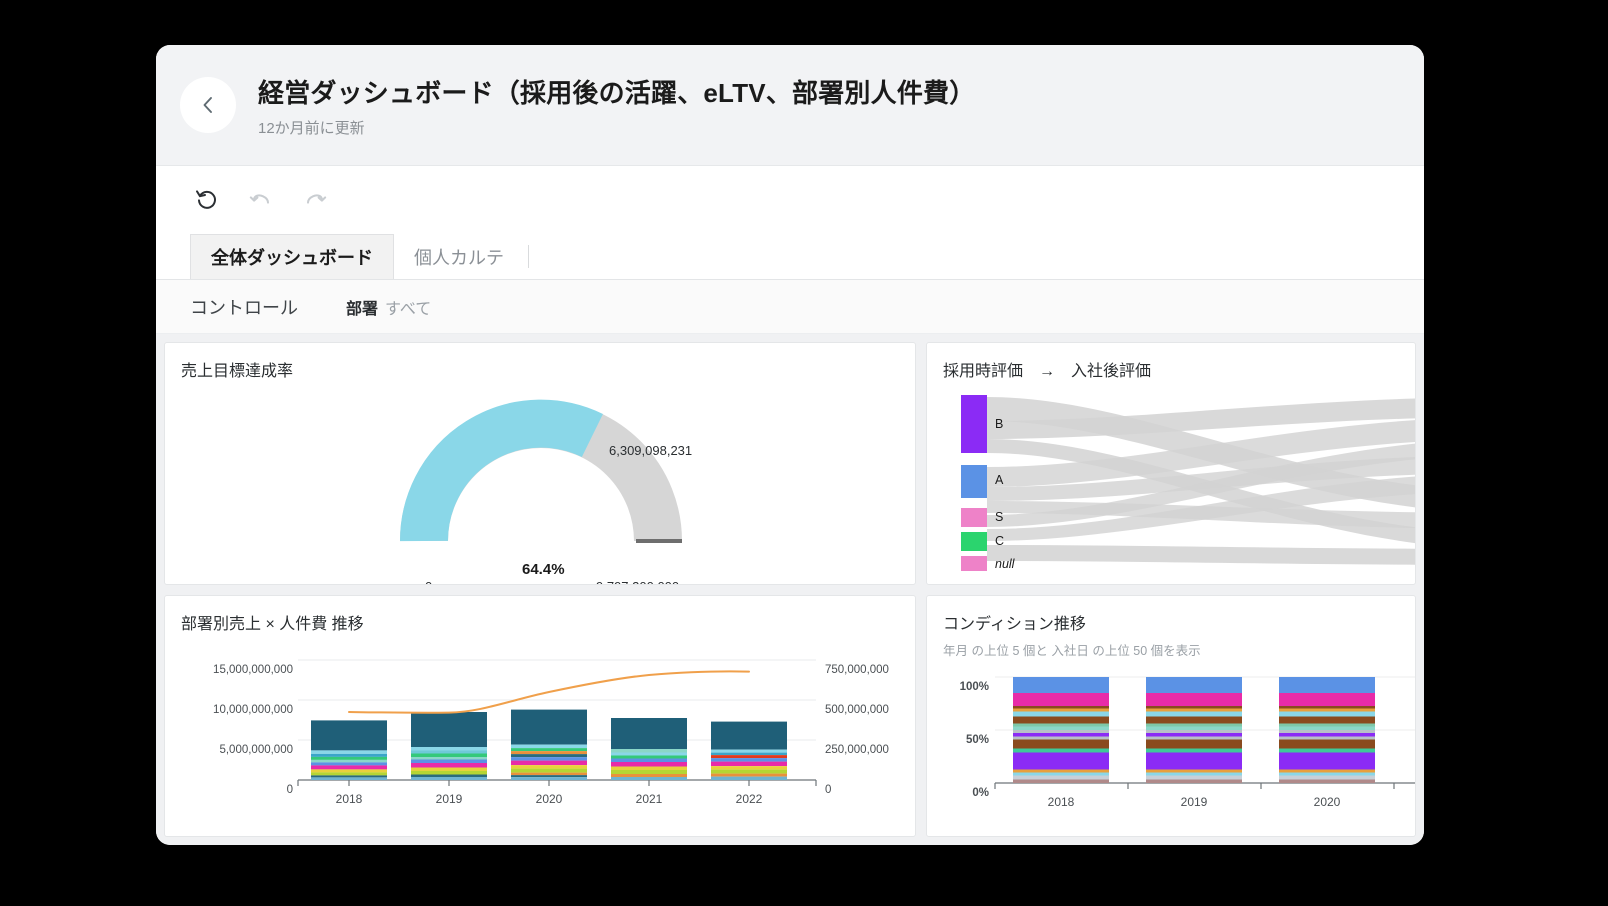 The width and height of the screenshot is (1608, 906). What do you see at coordinates (408, 309) in the screenshot?
I see `filter-value: すべて` at bounding box center [408, 309].